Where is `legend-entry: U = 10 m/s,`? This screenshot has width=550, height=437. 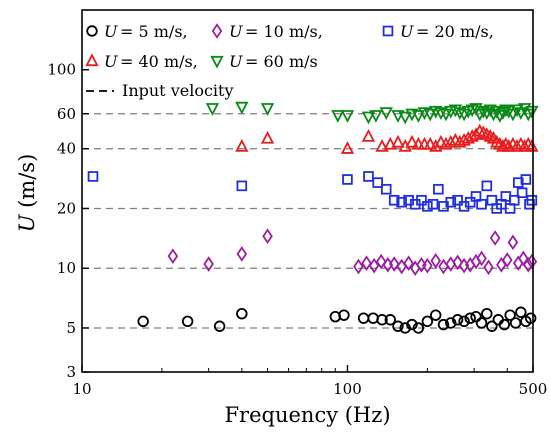
legend-entry: U = 10 m/s, is located at coordinates (267, 31).